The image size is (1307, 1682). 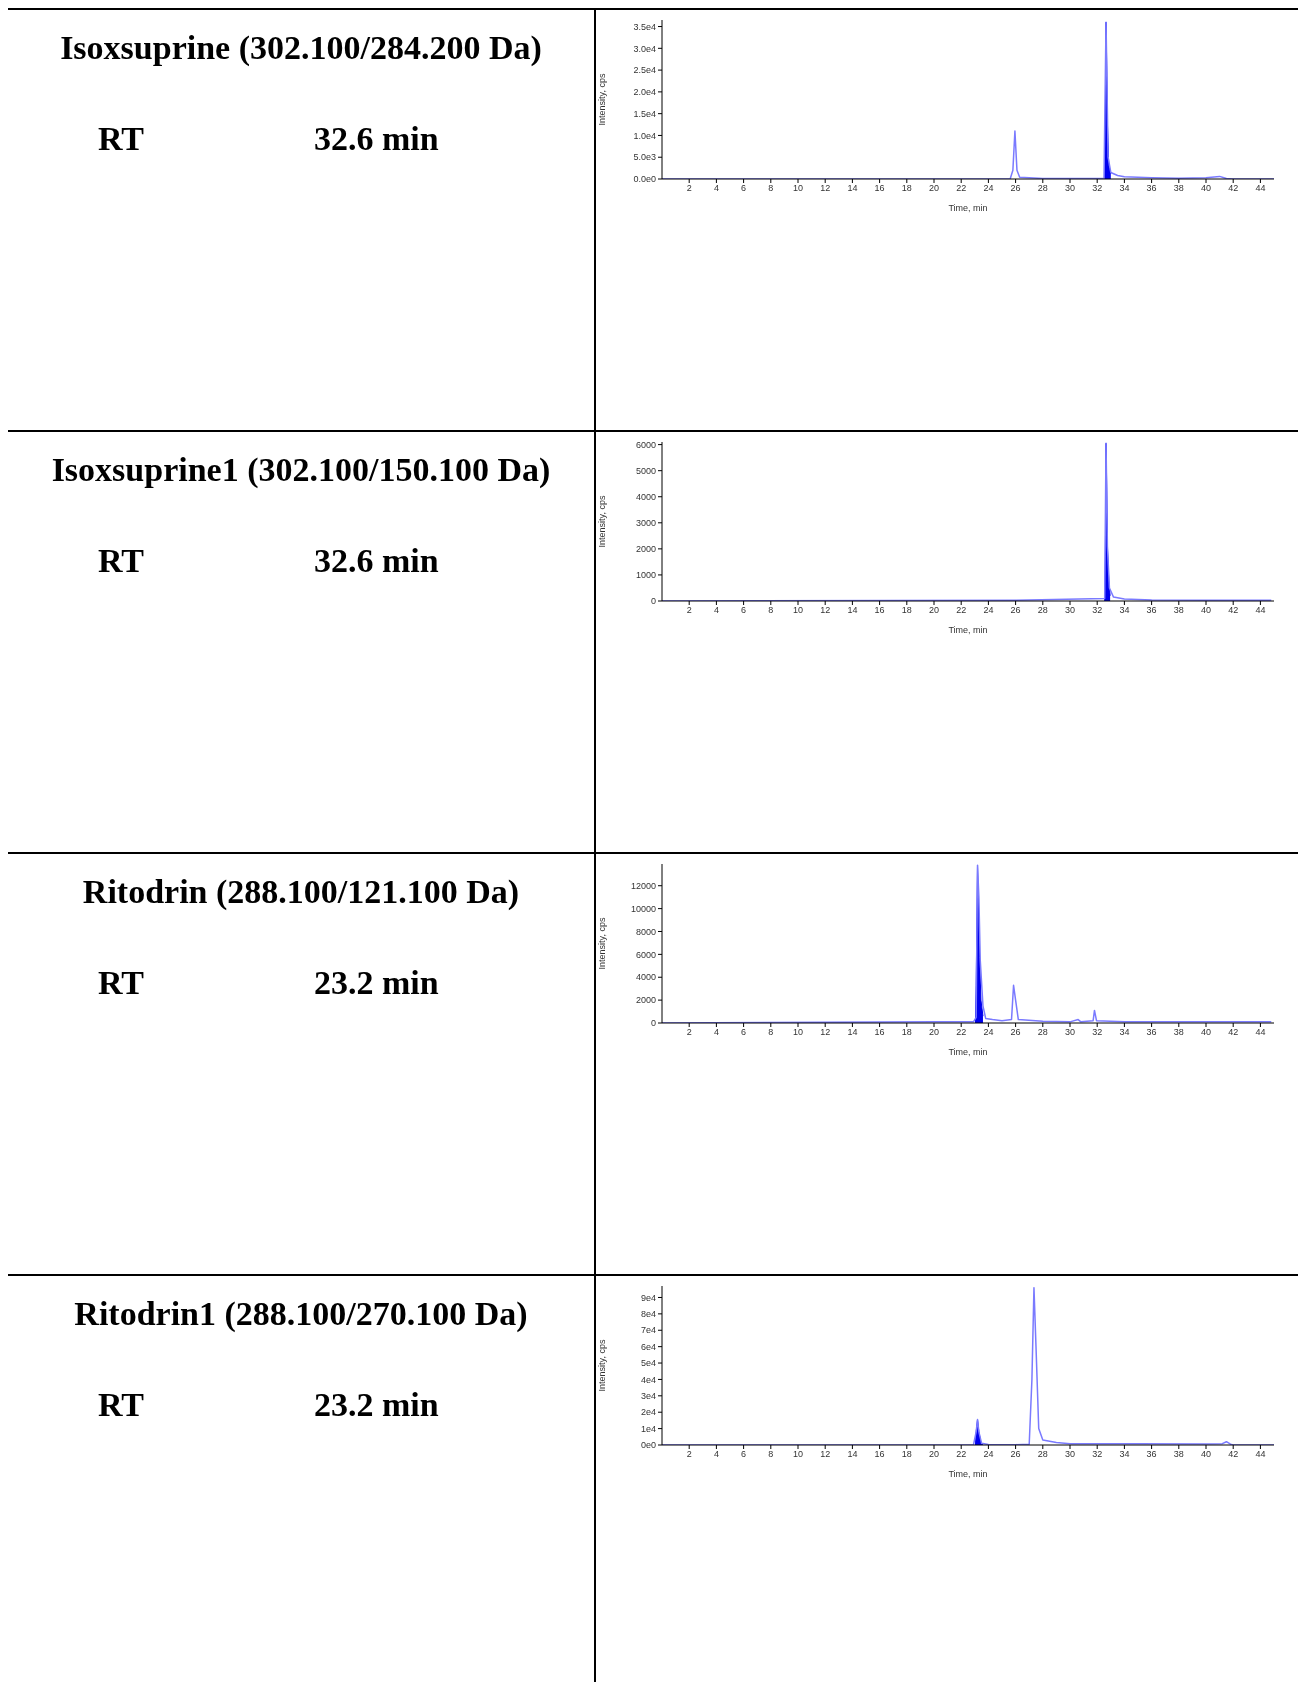 I want to click on text: Isoxsuprine1 (302.100/150.100 Da), so click(x=301, y=470).